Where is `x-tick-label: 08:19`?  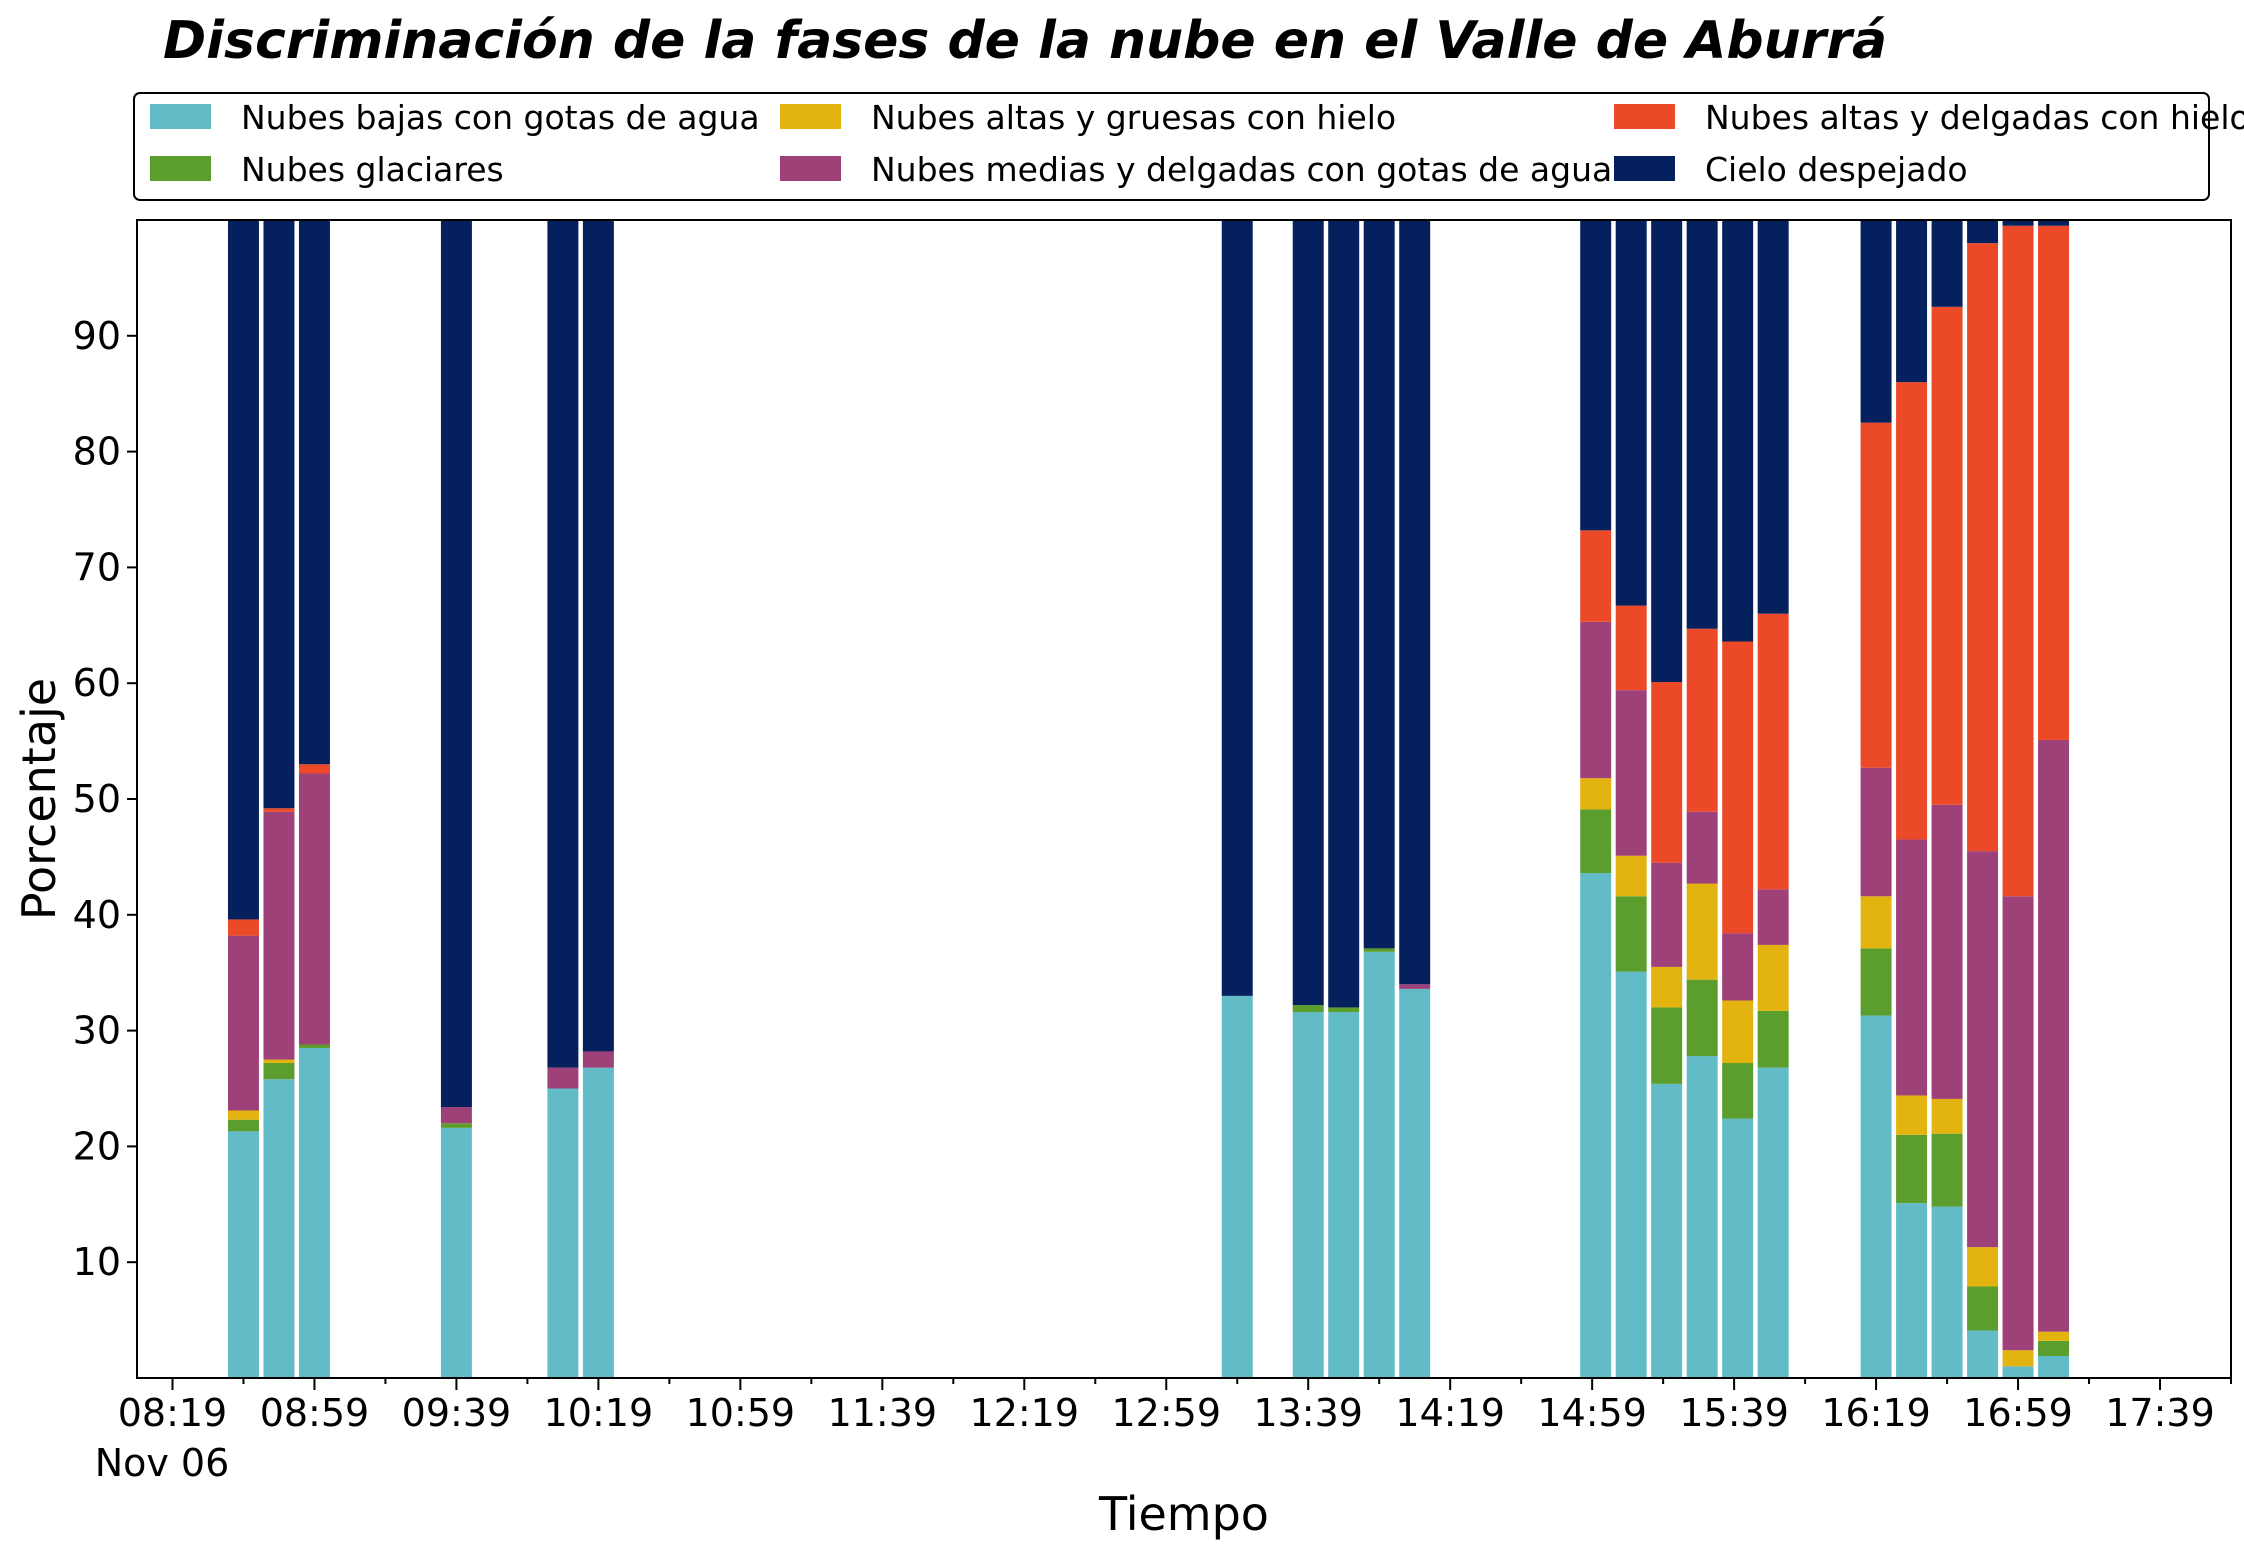
x-tick-label: 08:19 is located at coordinates (173, 1413).